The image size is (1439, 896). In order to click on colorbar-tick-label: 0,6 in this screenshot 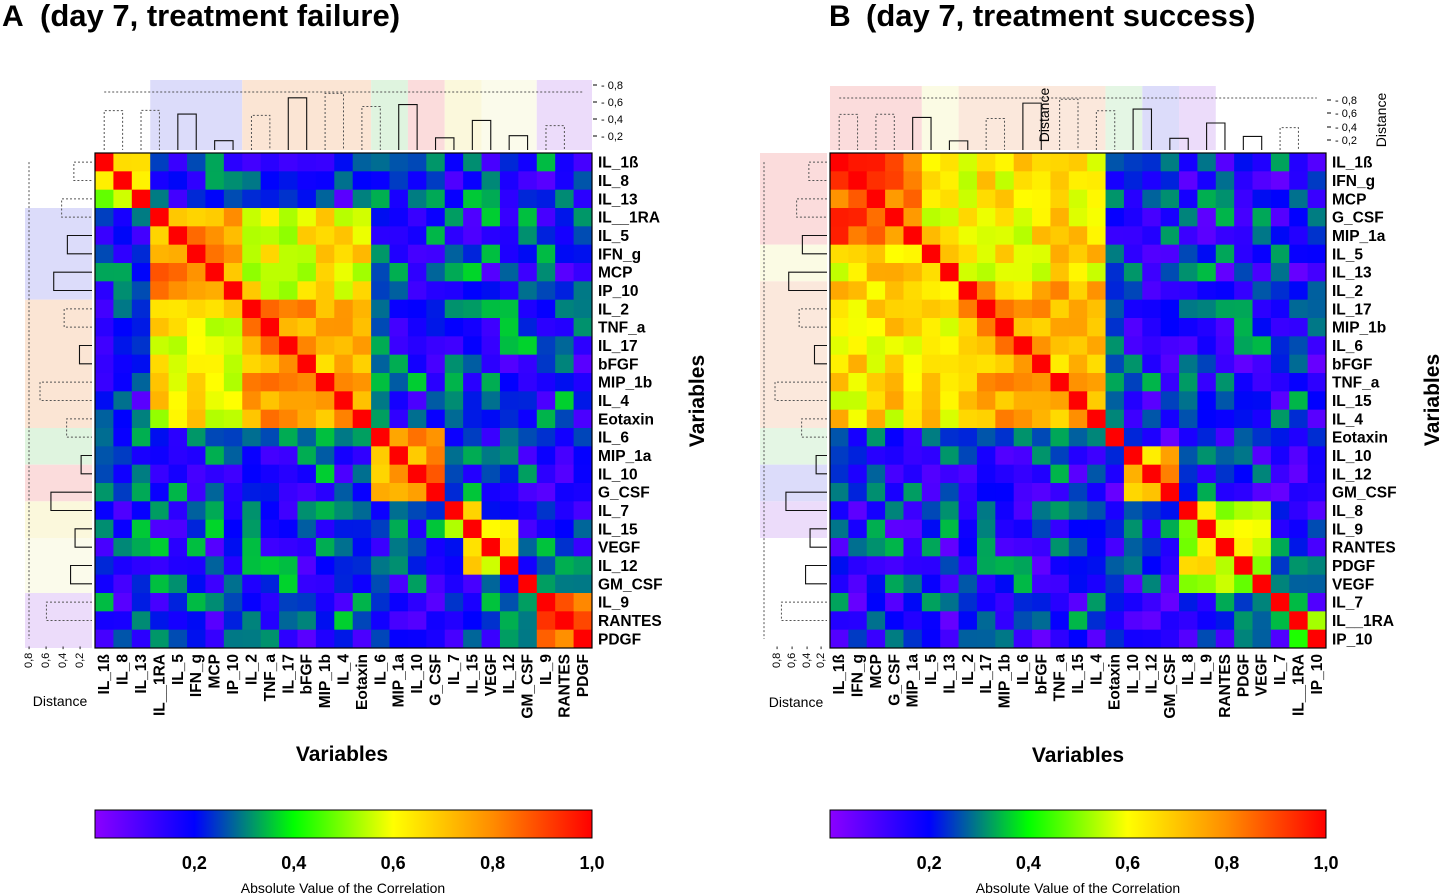, I will do `click(393, 863)`.